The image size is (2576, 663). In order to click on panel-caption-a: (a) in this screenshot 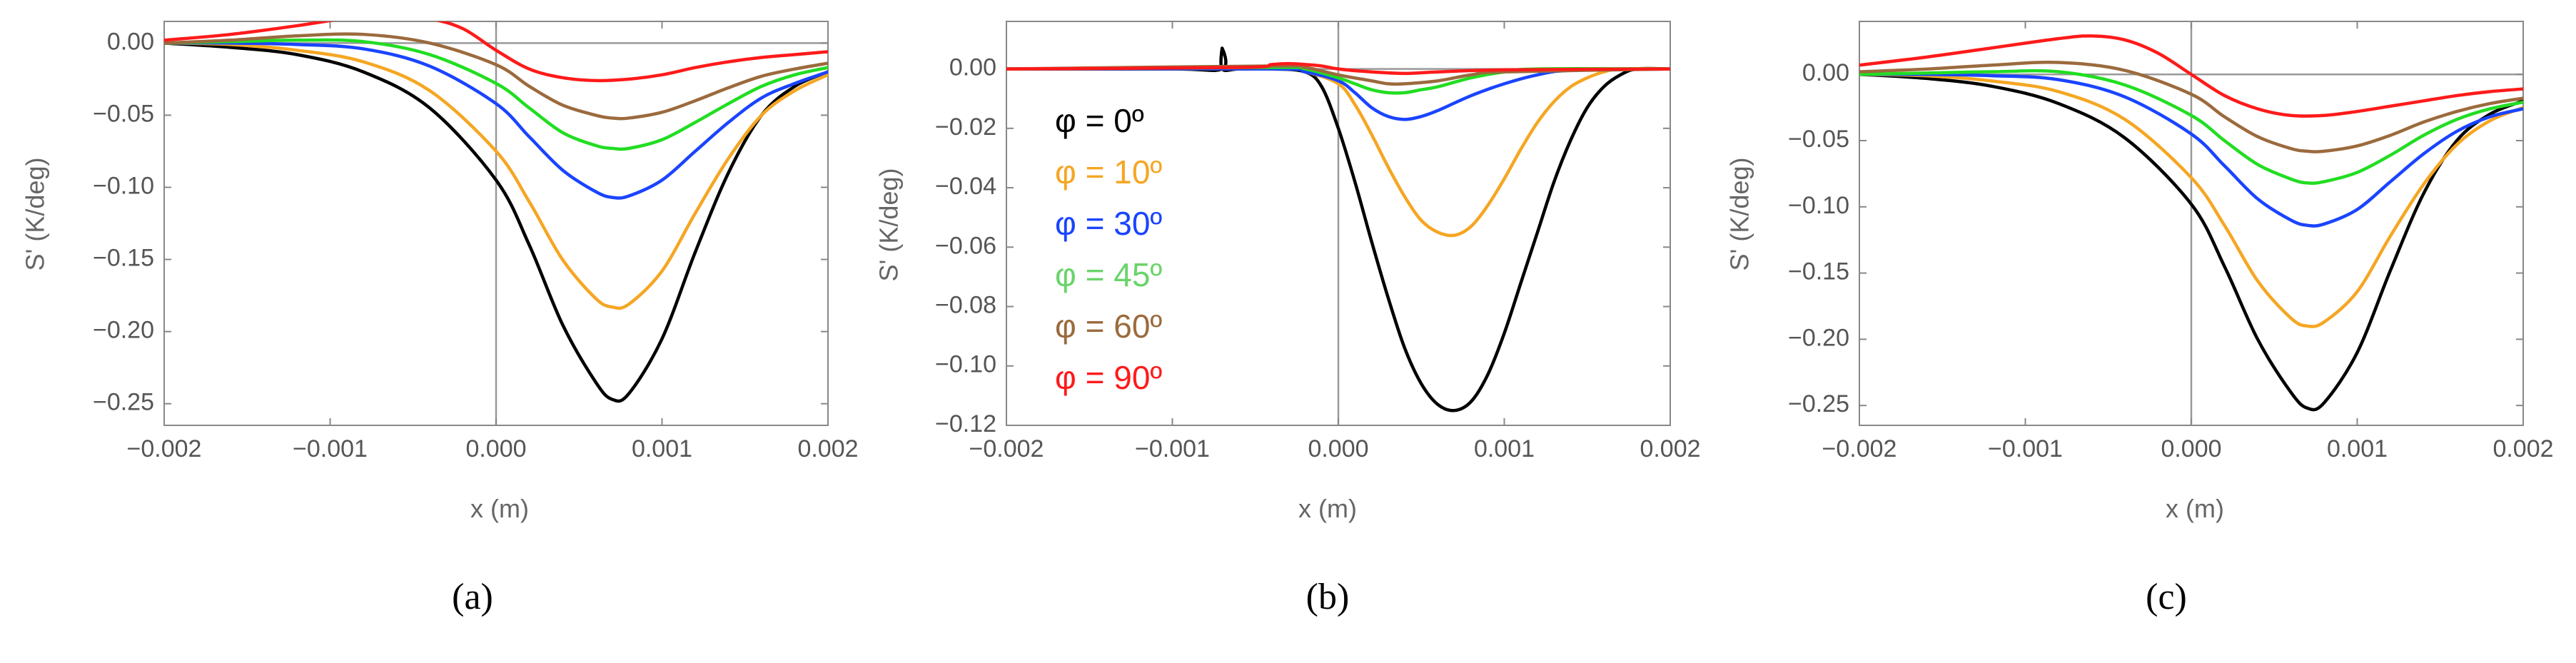, I will do `click(472, 597)`.